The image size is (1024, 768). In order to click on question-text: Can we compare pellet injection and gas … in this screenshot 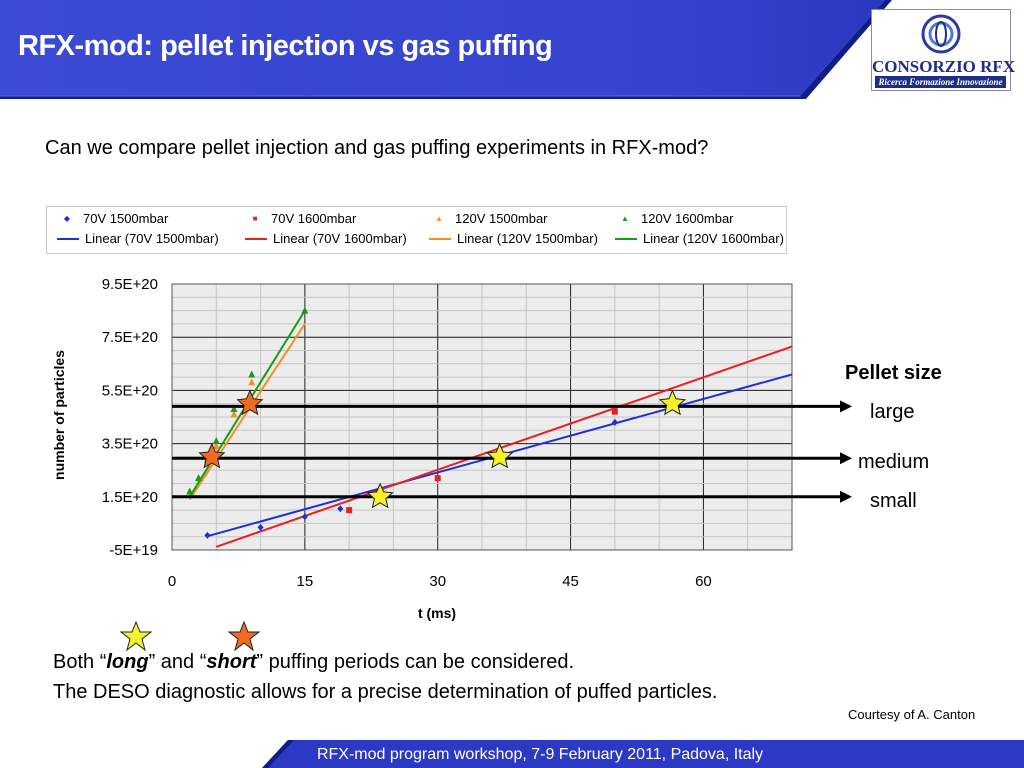, I will do `click(377, 148)`.